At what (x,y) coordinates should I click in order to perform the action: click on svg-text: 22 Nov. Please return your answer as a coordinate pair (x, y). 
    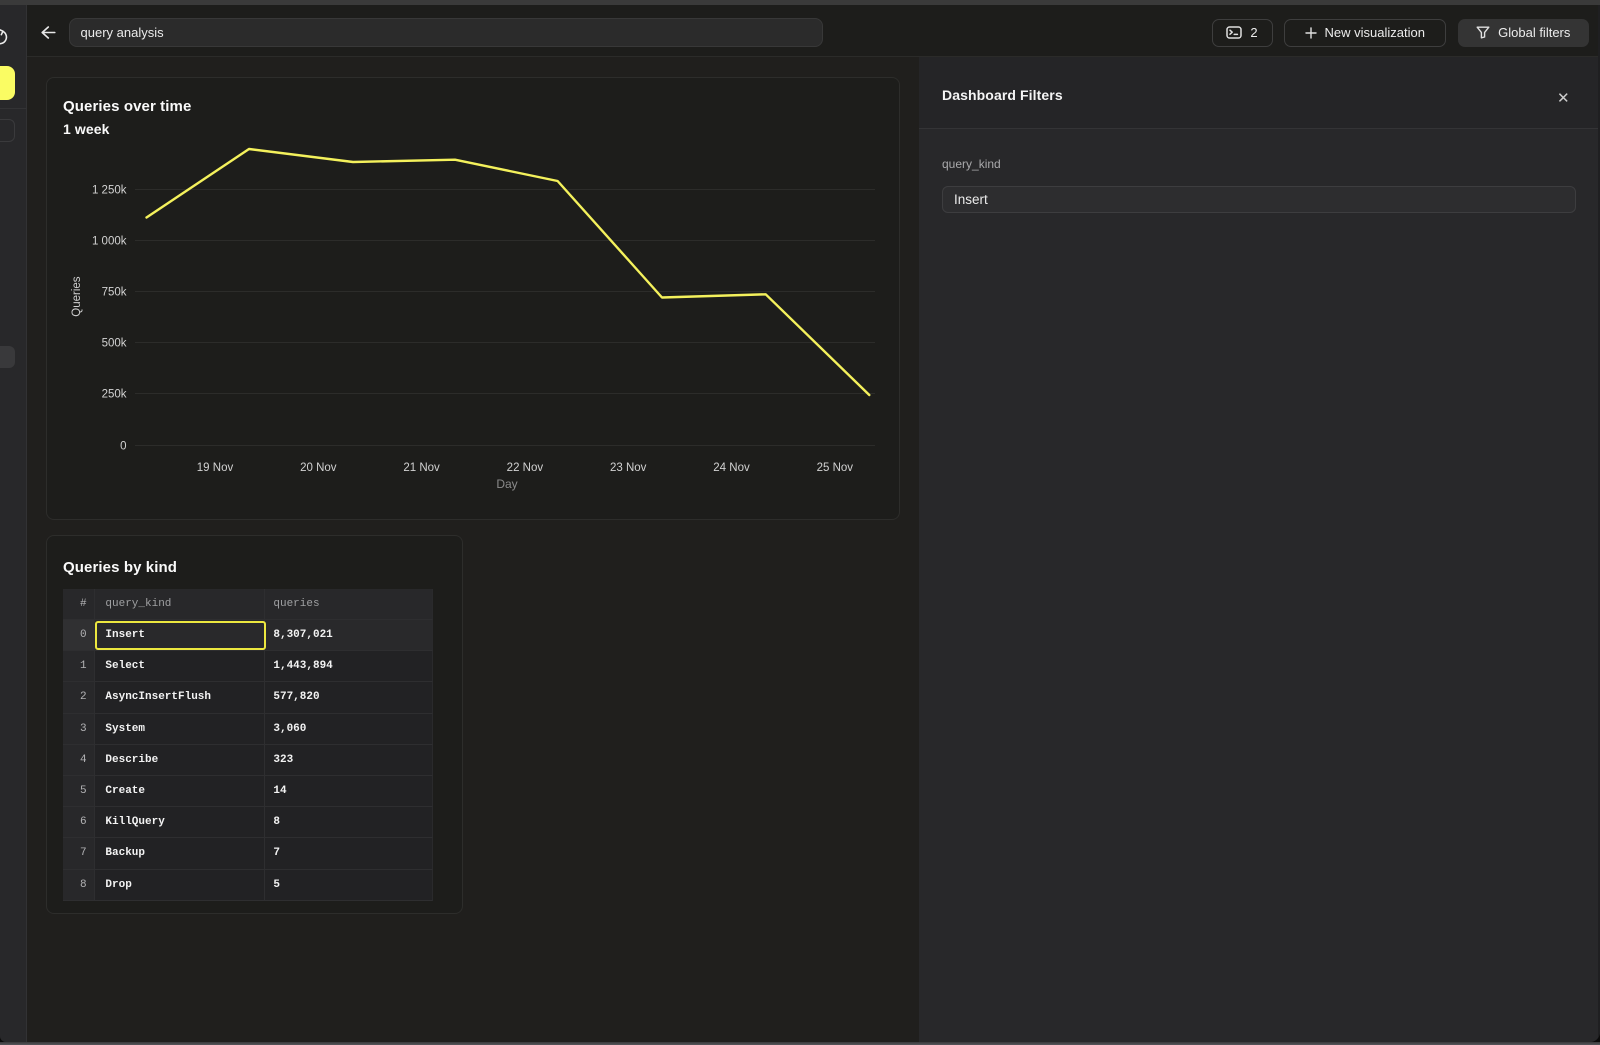
    Looking at the image, I should click on (525, 468).